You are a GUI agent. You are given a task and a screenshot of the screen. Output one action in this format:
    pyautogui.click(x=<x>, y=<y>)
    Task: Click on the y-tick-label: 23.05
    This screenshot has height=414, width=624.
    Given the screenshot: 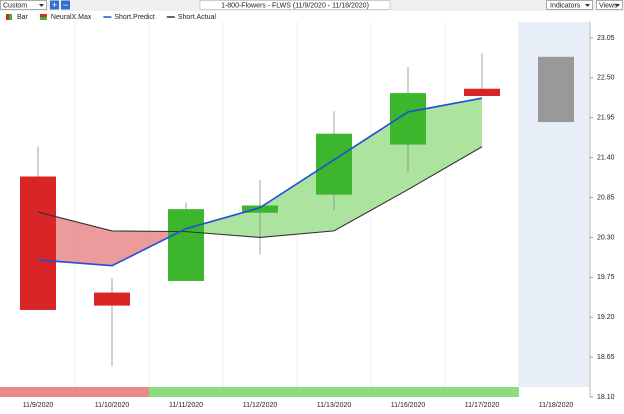 What is the action you would take?
    pyautogui.click(x=606, y=38)
    